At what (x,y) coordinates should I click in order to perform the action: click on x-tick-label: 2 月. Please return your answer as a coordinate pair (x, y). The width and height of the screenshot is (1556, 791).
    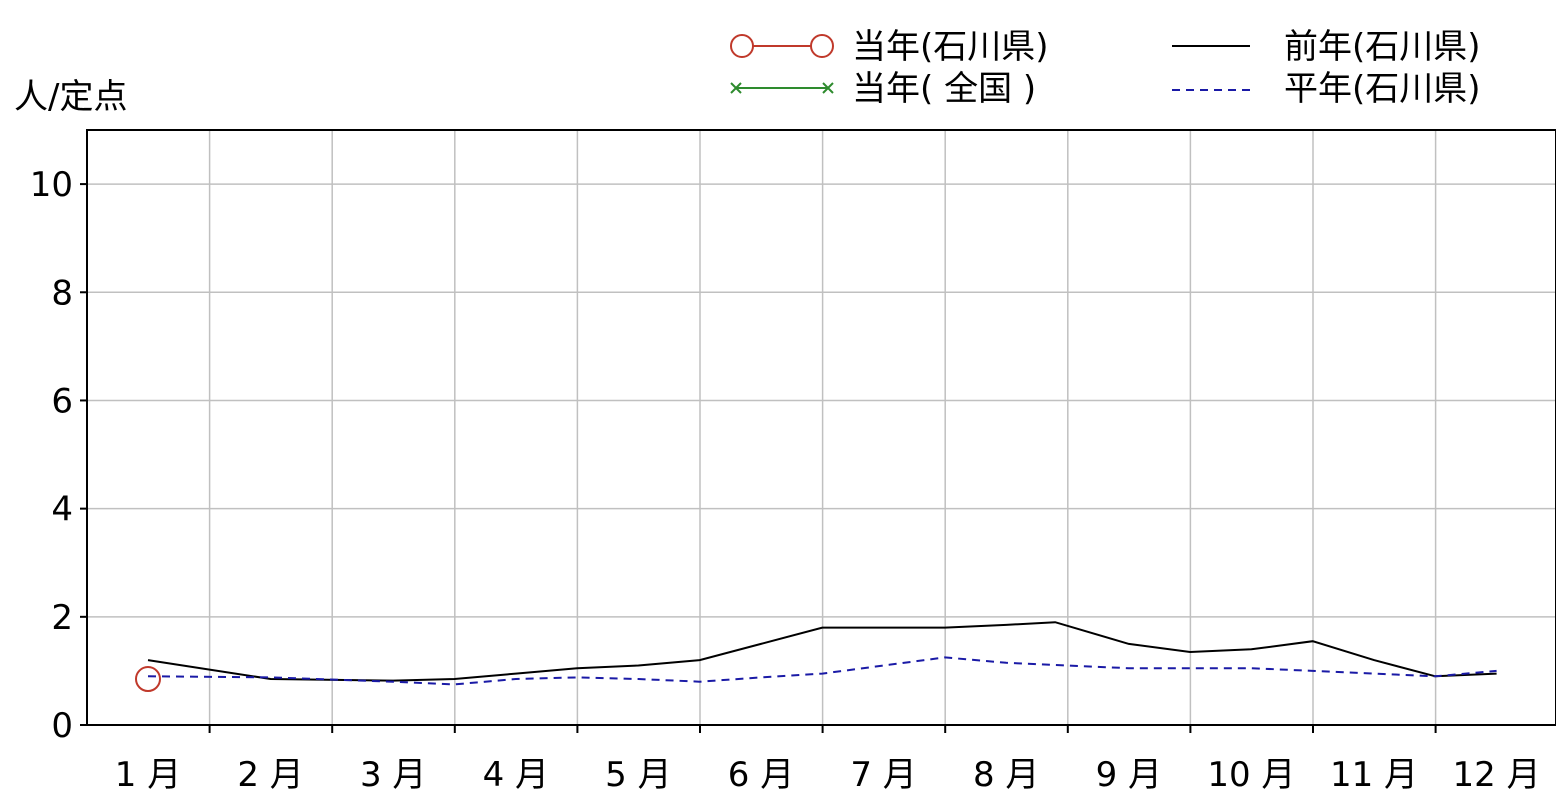
    Looking at the image, I should click on (270, 773).